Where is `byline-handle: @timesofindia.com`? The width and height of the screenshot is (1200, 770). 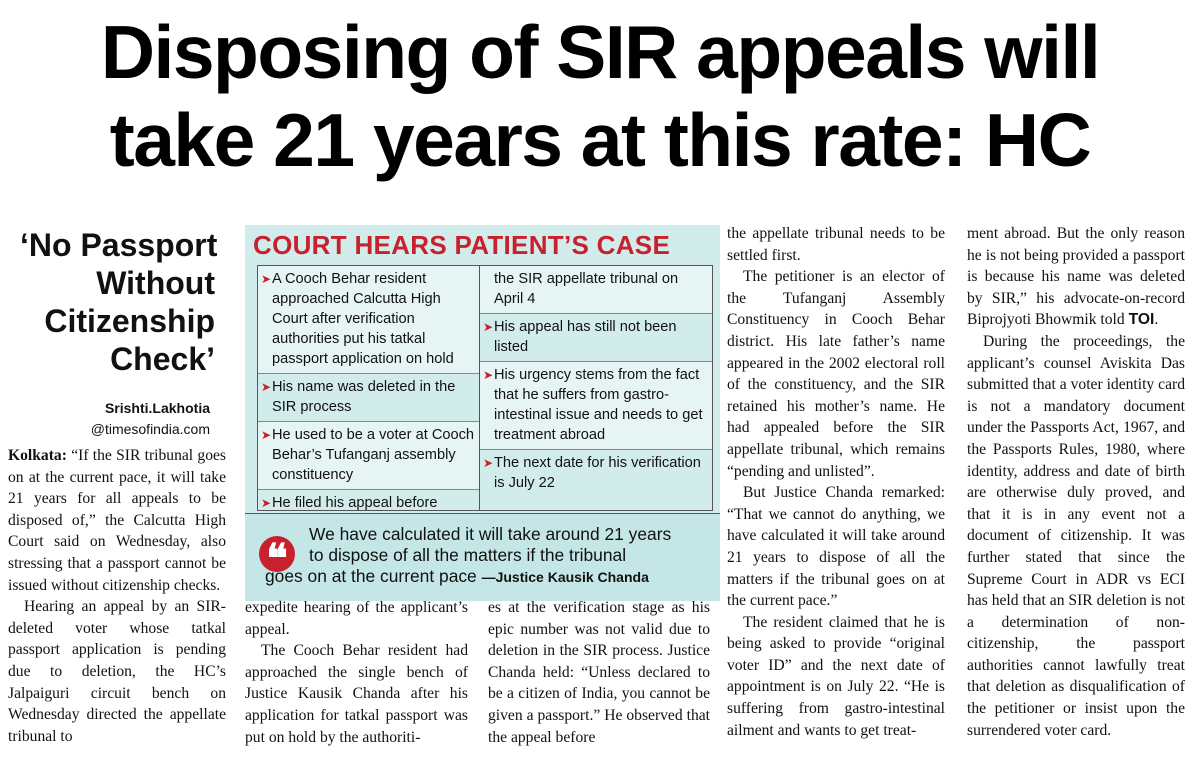
byline-handle: @timesofindia.com is located at coordinates (150, 429).